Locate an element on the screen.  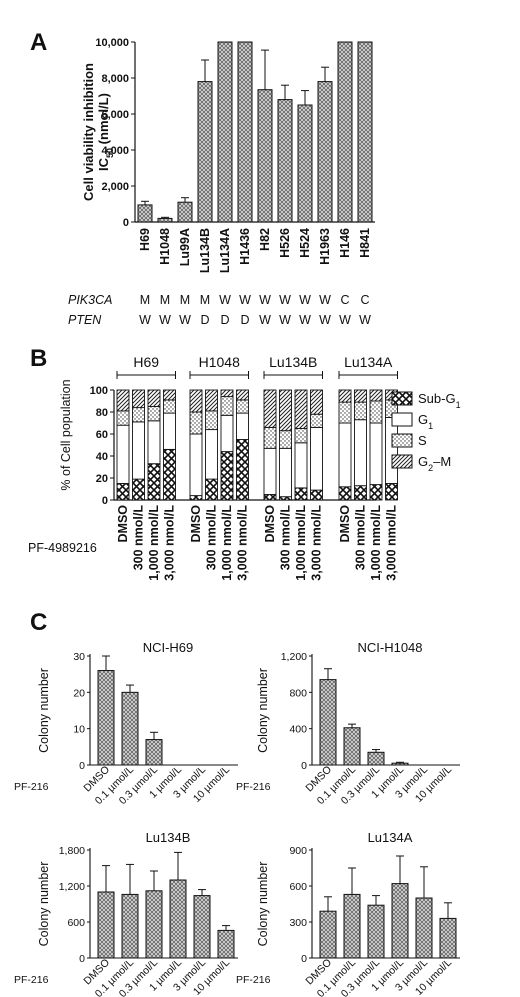
gene-row-label: PTEN is located at coordinates (85, 320).